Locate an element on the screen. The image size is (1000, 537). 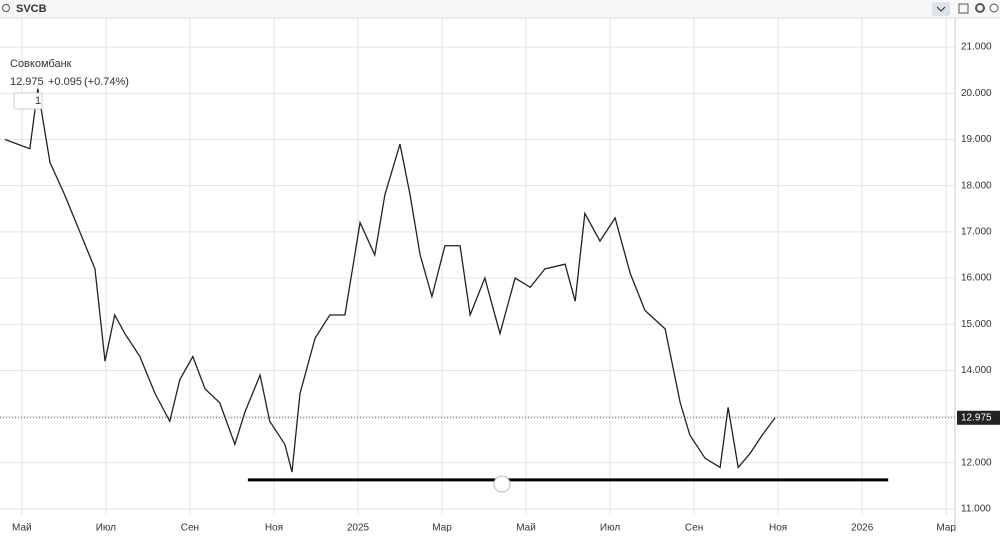
search-icon is located at coordinates (6, 8).